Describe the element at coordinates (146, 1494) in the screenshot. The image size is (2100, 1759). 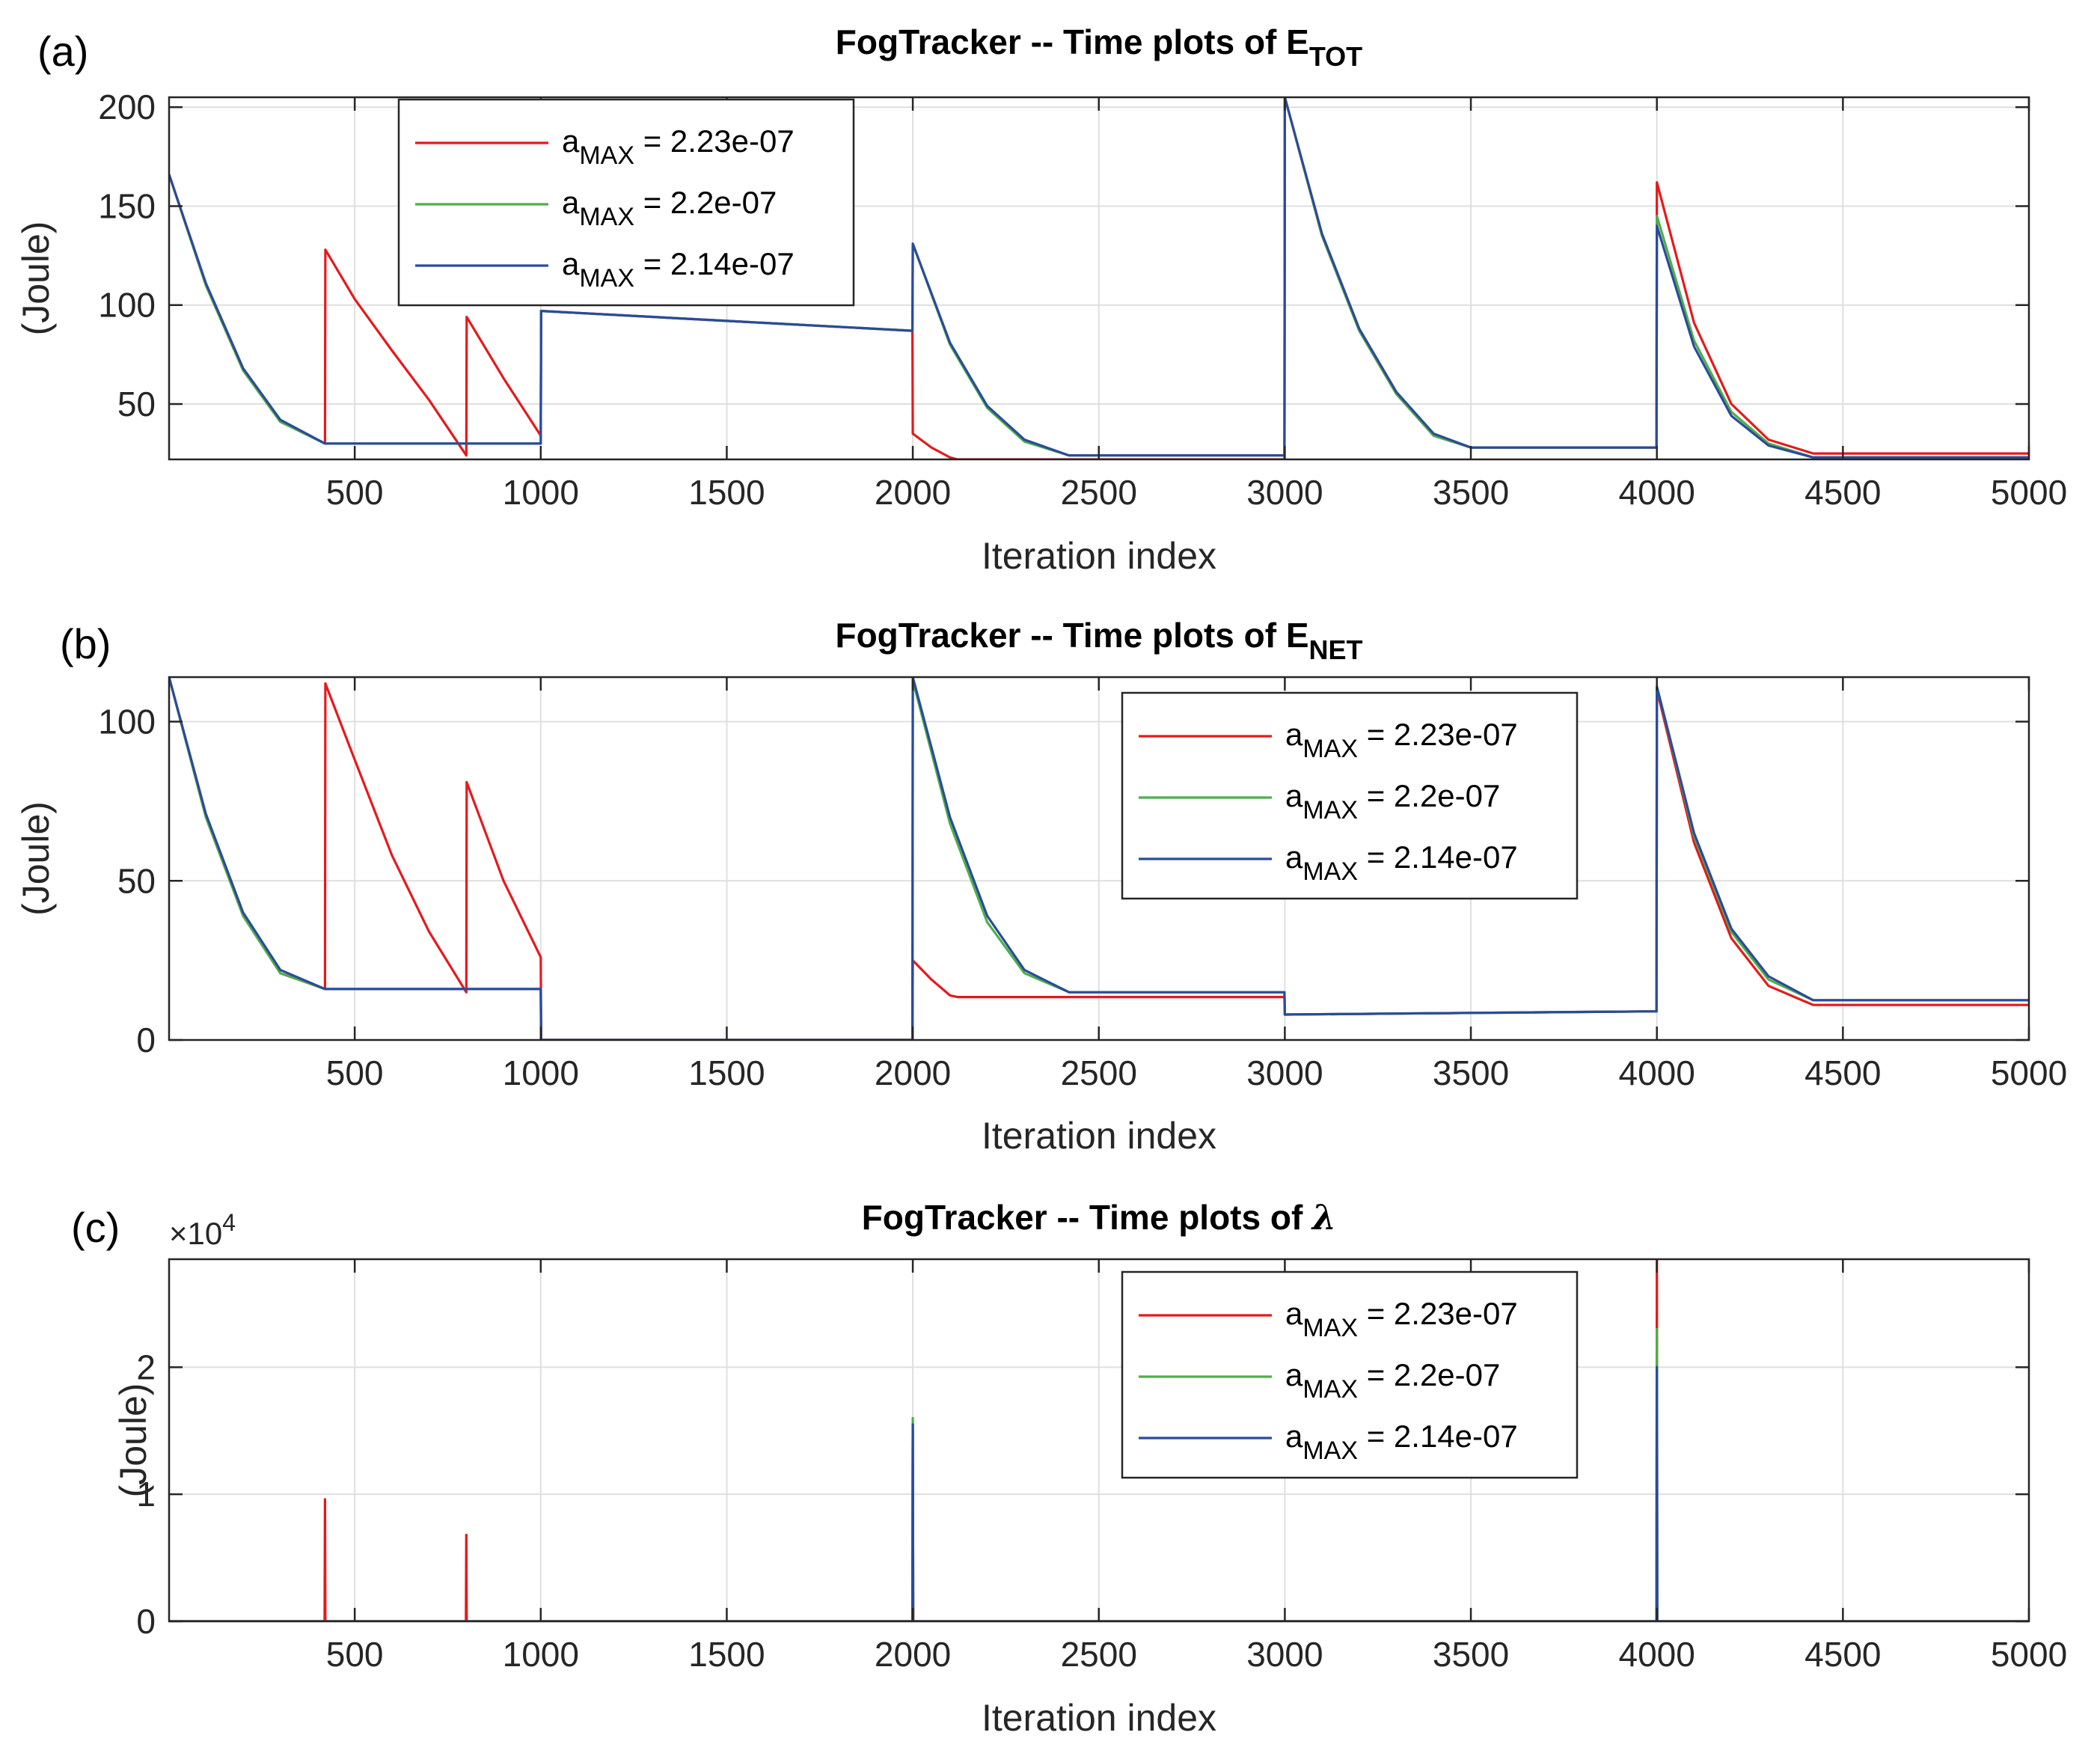
I see `y-tick-label: 1` at that location.